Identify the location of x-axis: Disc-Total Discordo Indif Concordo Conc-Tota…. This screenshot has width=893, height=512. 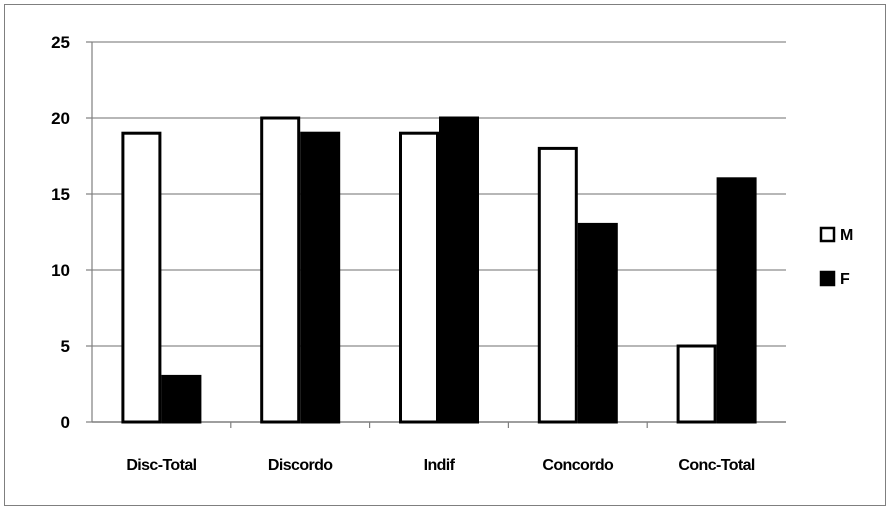
(441, 448).